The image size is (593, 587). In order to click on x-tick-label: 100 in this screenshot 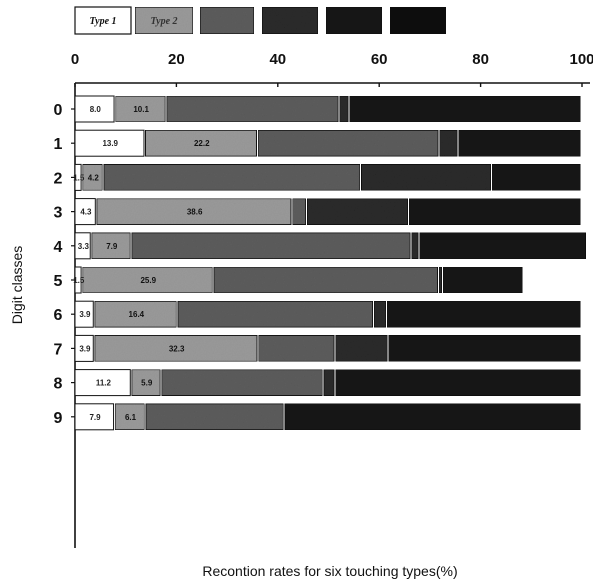, I will do `click(581, 59)`.